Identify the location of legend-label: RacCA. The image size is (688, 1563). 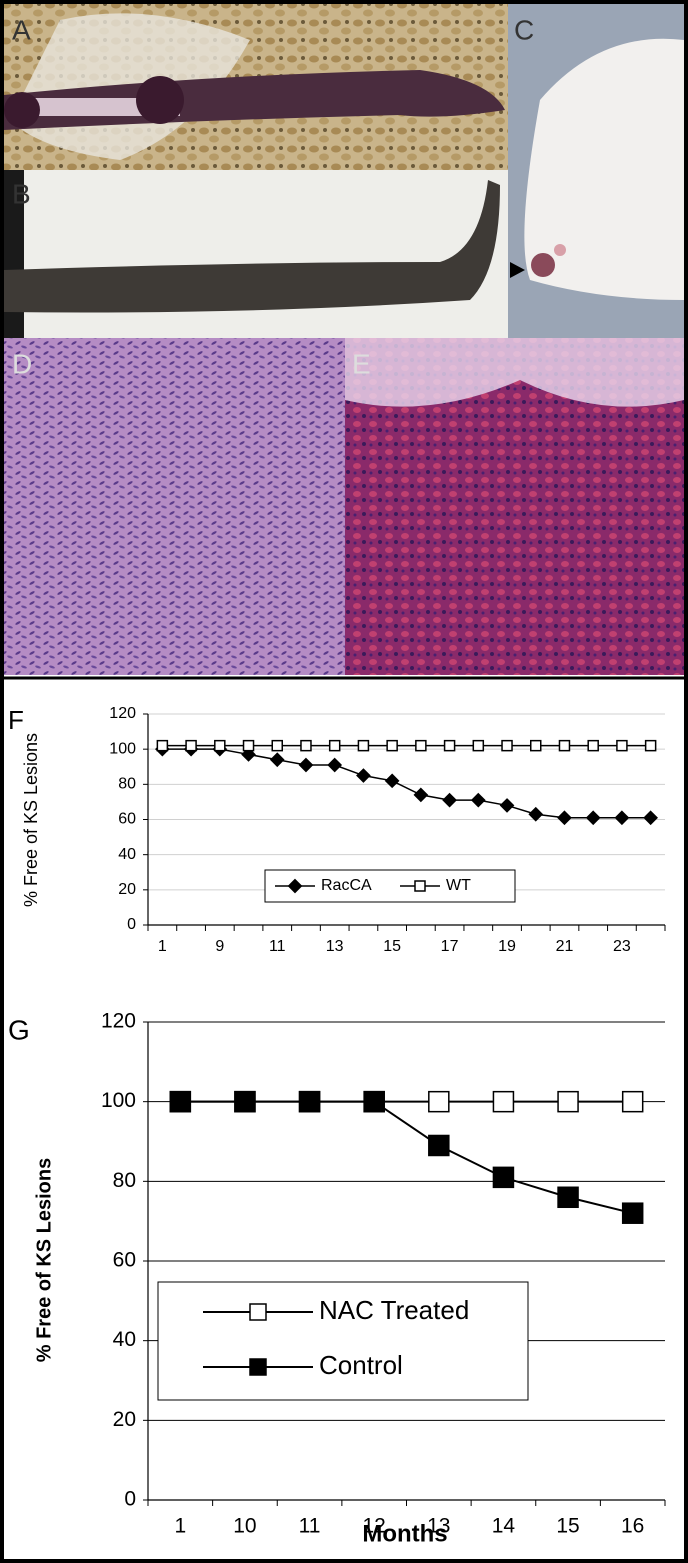
(346, 885).